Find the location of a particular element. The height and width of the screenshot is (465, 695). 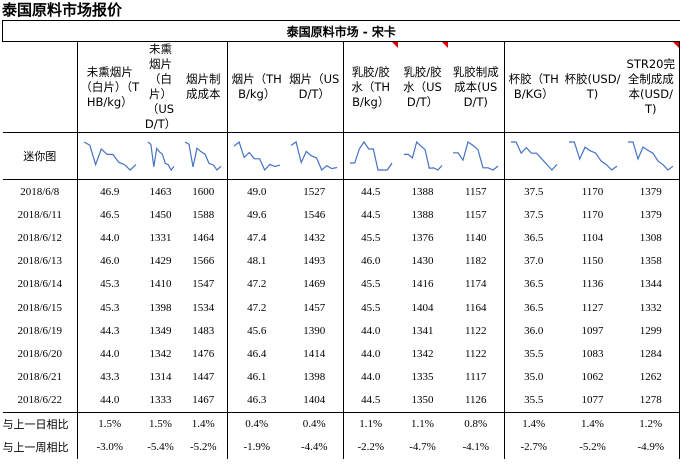

price-cell: 1342 is located at coordinates (160, 353).